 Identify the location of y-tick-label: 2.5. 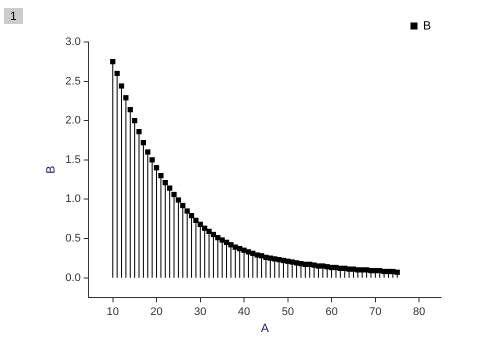
(73, 81).